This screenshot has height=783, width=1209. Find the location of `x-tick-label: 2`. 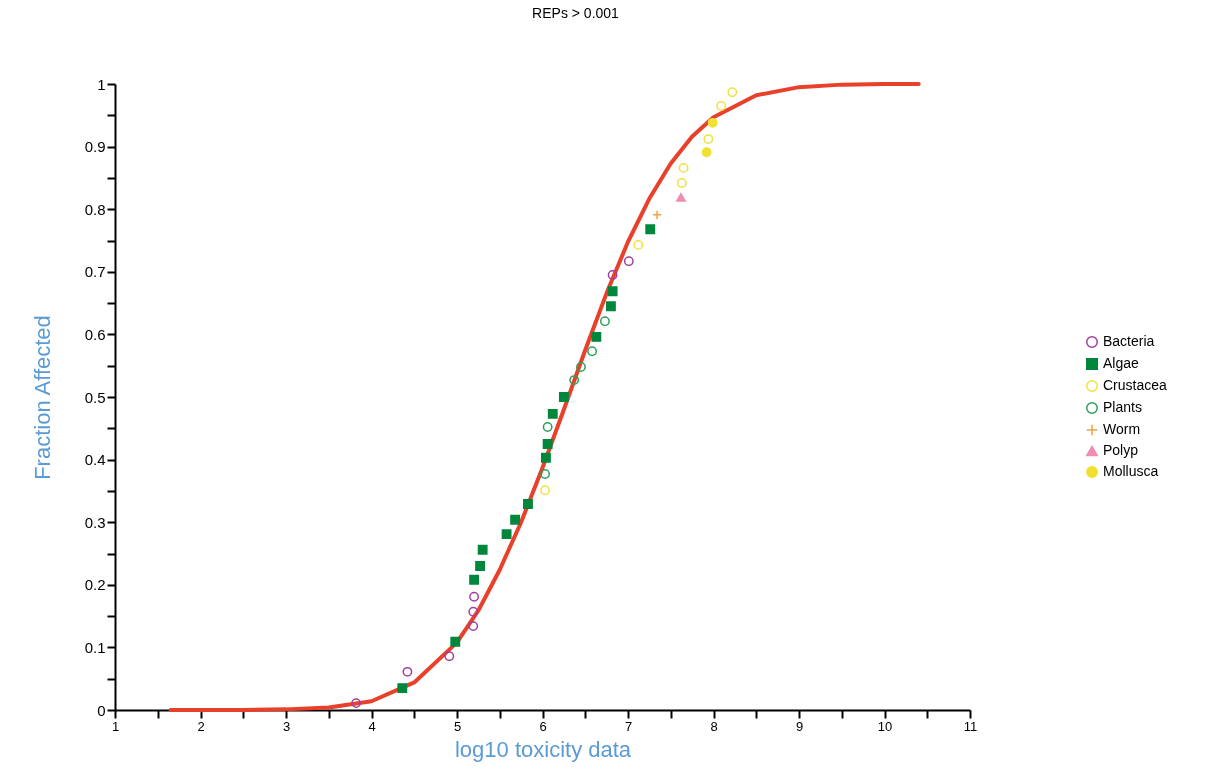

x-tick-label: 2 is located at coordinates (201, 726).